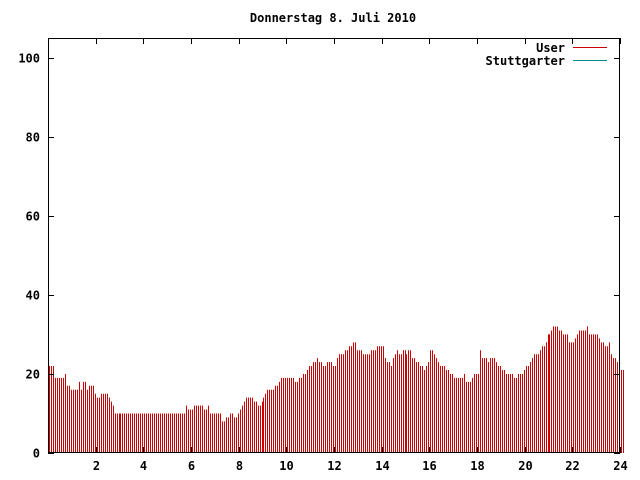 Image resolution: width=640 pixels, height=480 pixels. I want to click on x-tick-label: 6, so click(191, 466).